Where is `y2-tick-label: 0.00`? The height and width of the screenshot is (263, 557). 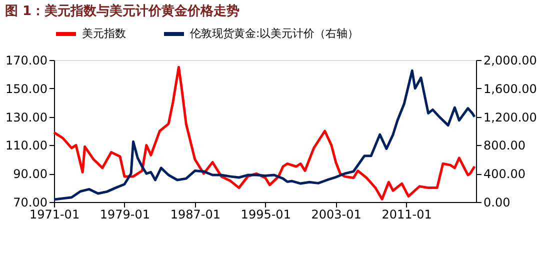 y2-tick-label: 0.00 is located at coordinates (497, 203).